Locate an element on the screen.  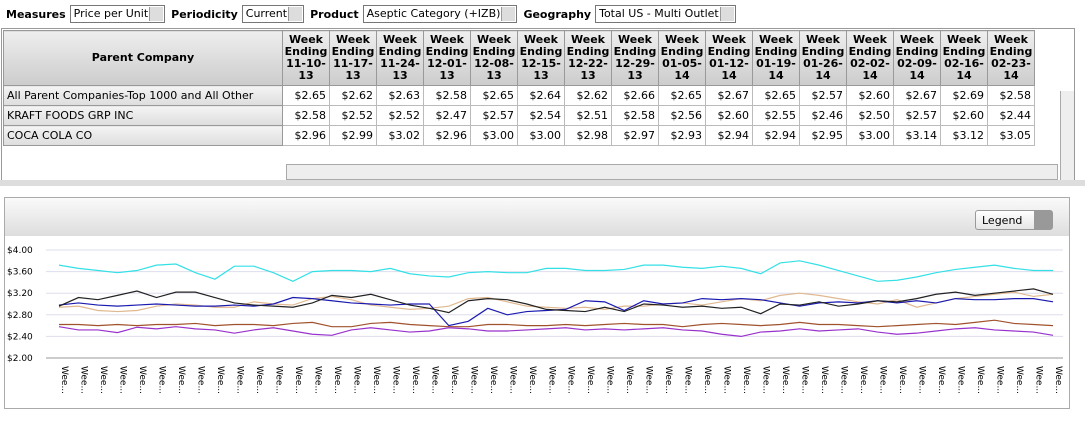
cell: $2.55 is located at coordinates (776, 115).